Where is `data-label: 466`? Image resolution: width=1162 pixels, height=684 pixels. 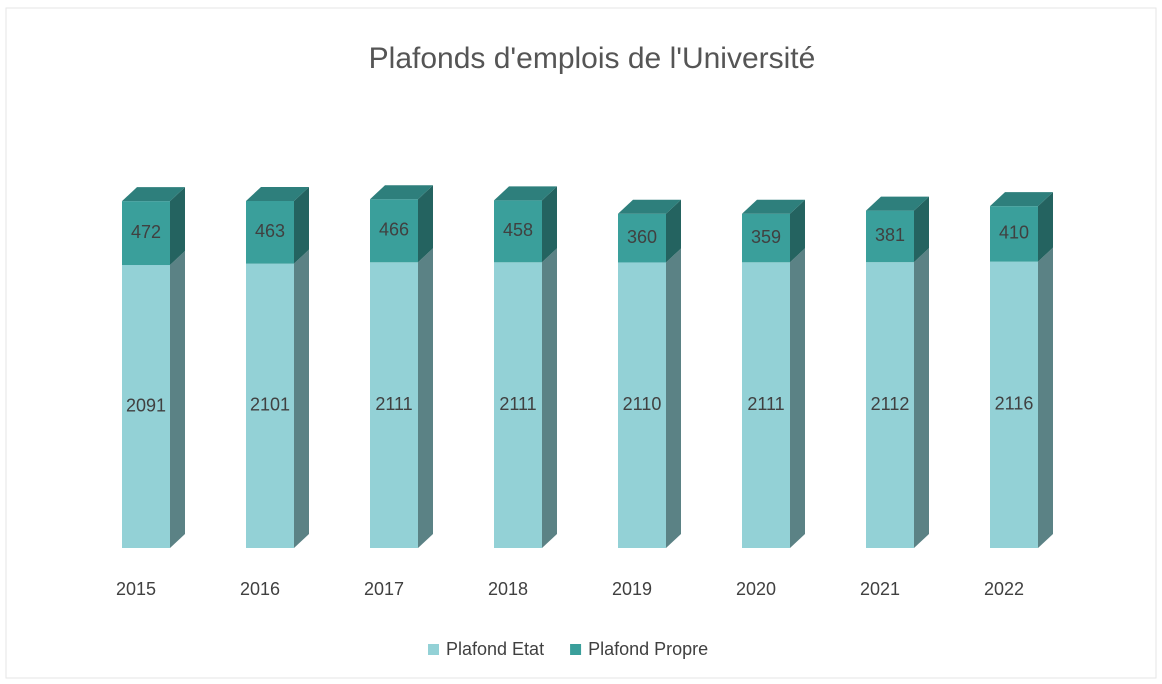 data-label: 466 is located at coordinates (394, 230).